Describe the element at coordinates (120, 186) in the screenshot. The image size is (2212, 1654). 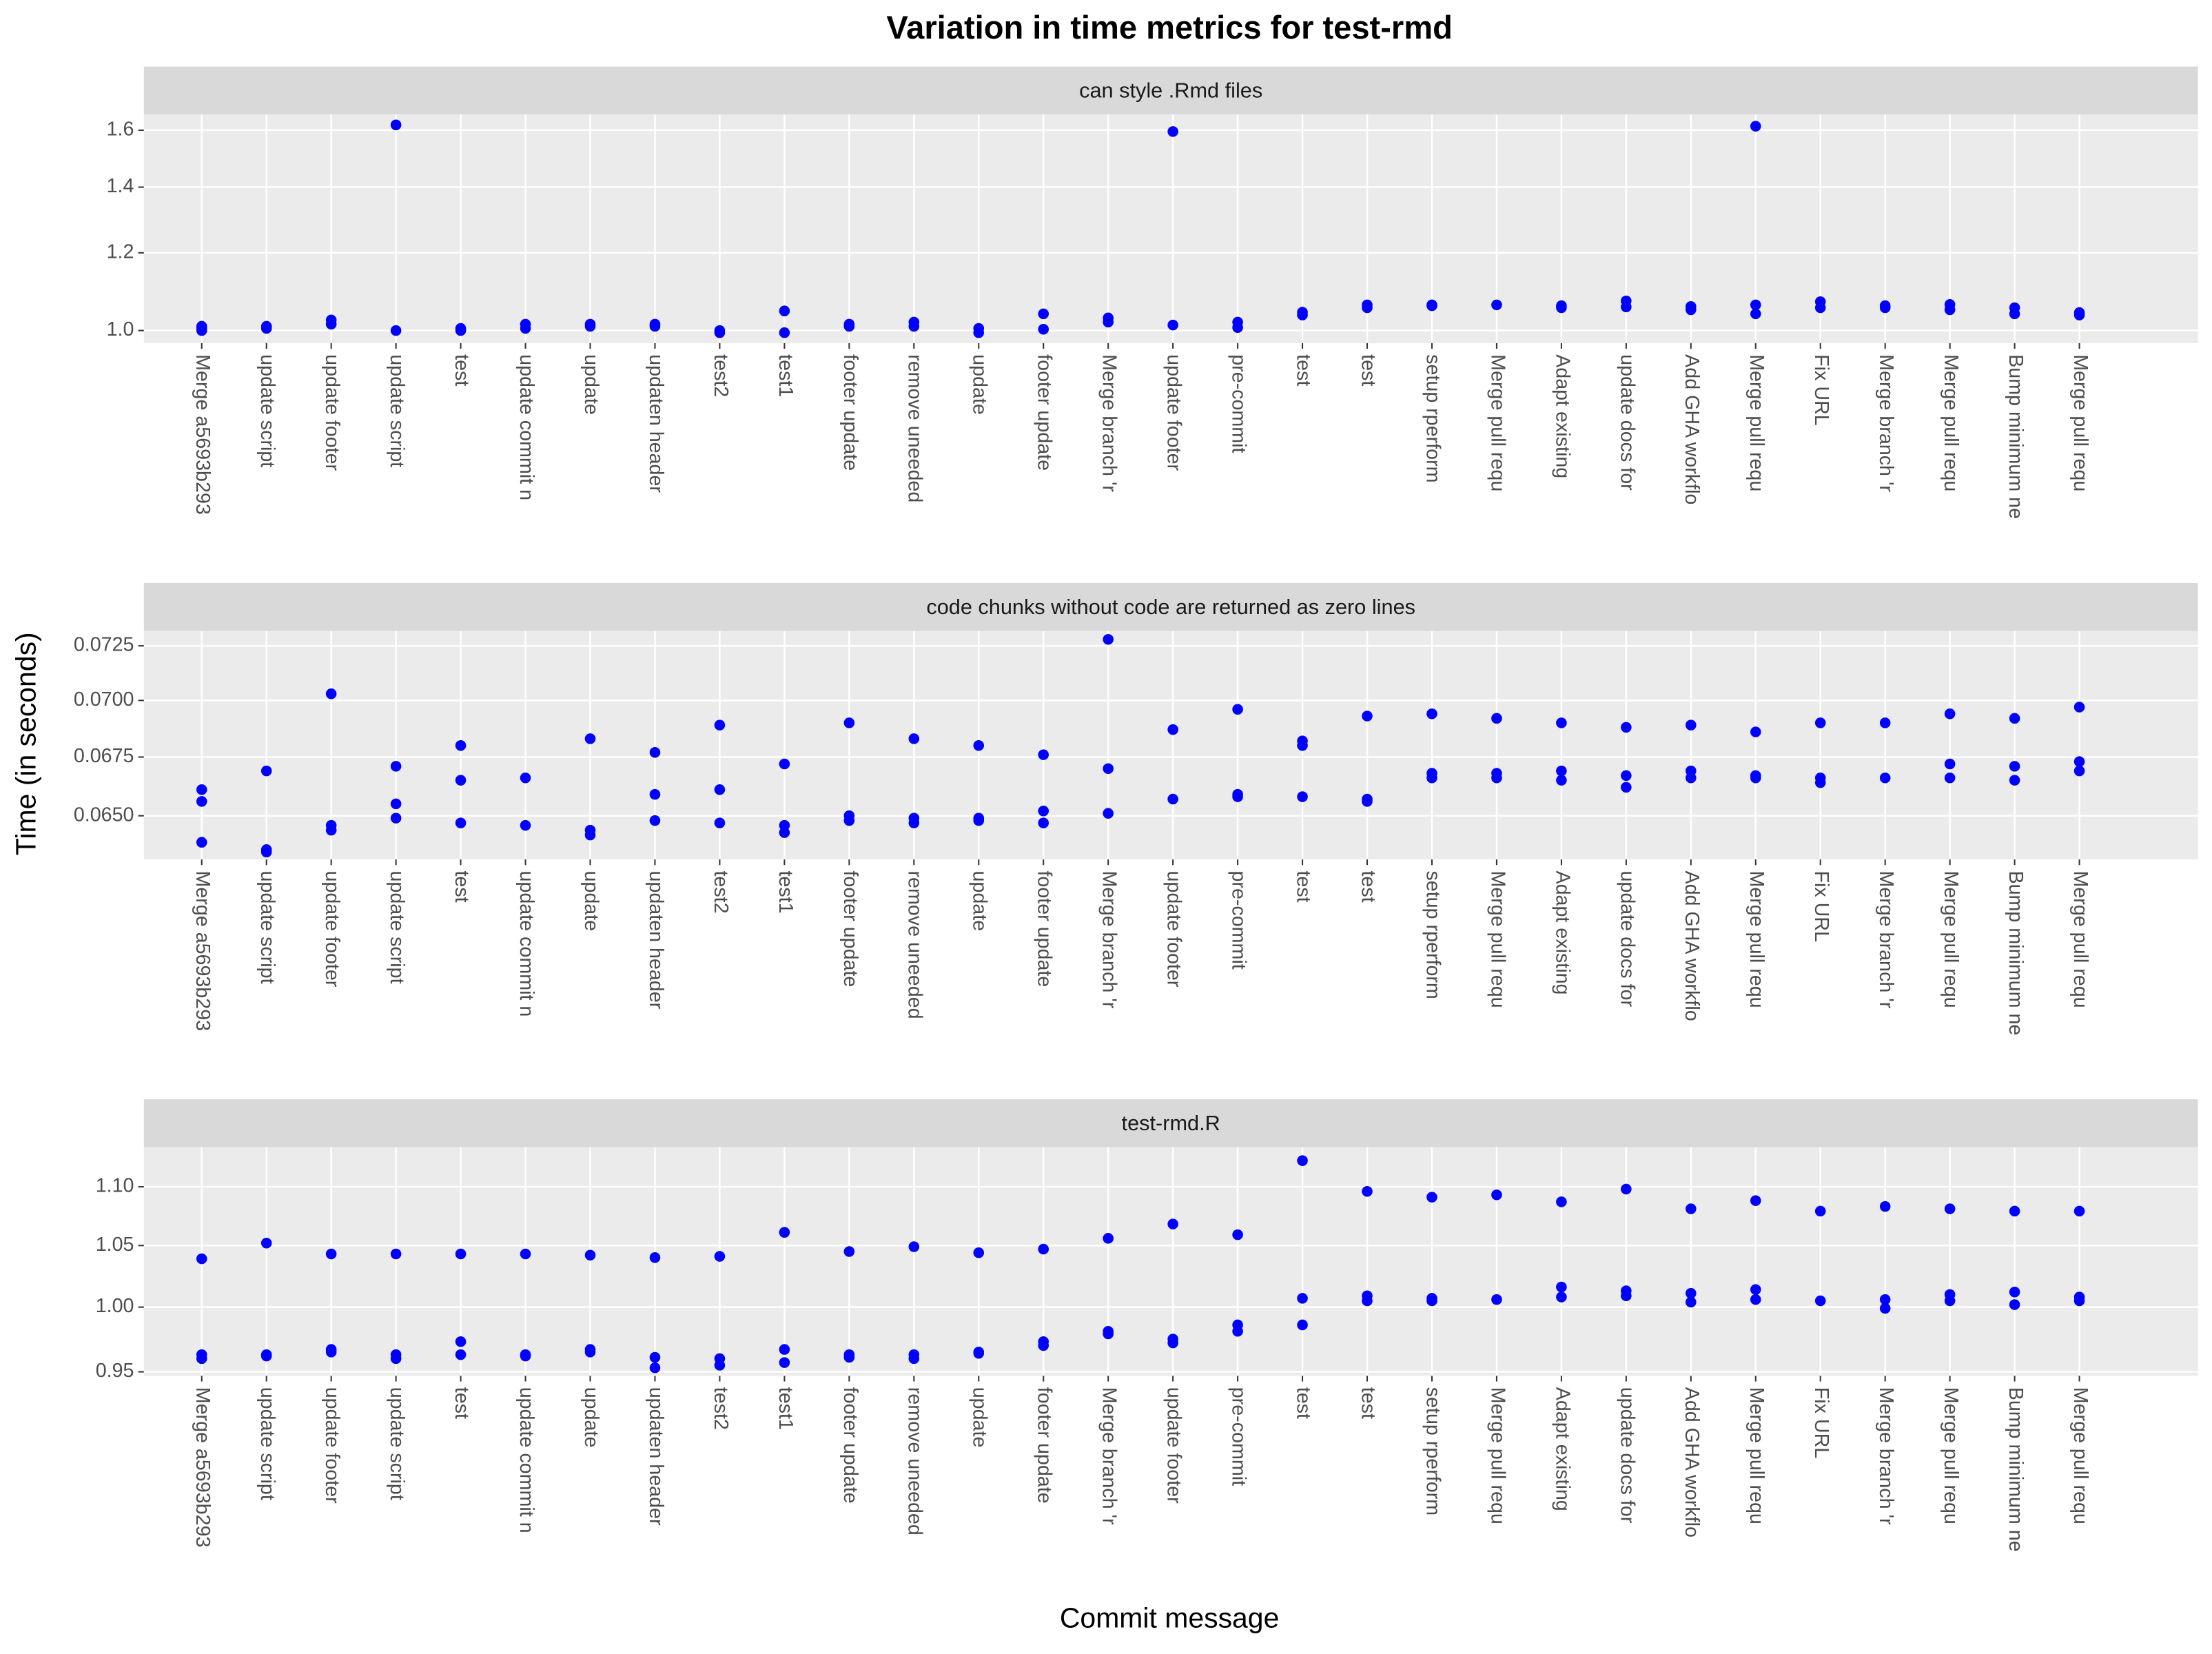
I see `y-tick-label: 1.4` at that location.